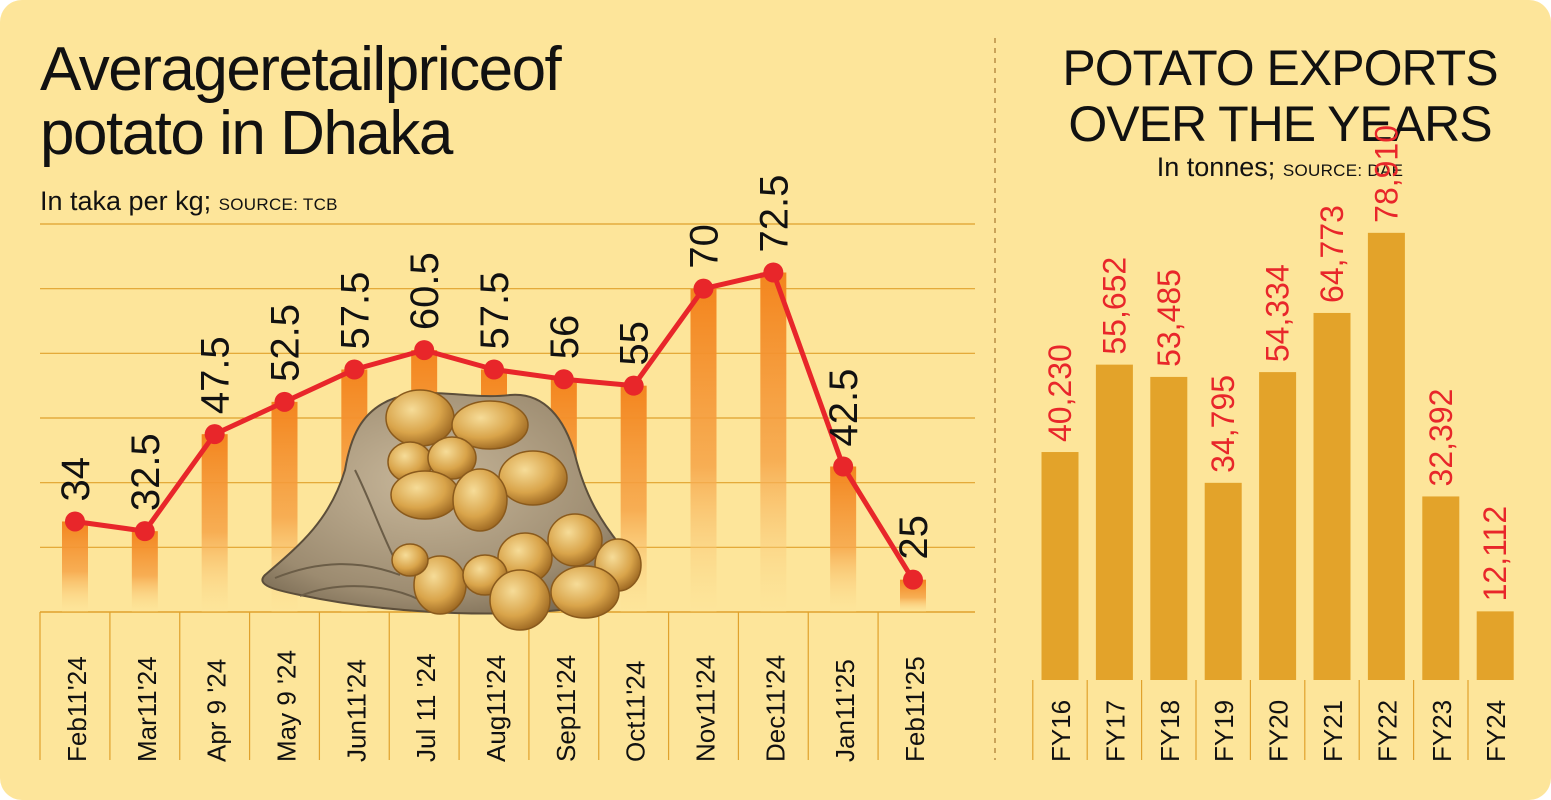 The width and height of the screenshot is (1551, 800). Describe the element at coordinates (706, 708) in the screenshot. I see `left-x-tick-label: Nov11'24` at that location.